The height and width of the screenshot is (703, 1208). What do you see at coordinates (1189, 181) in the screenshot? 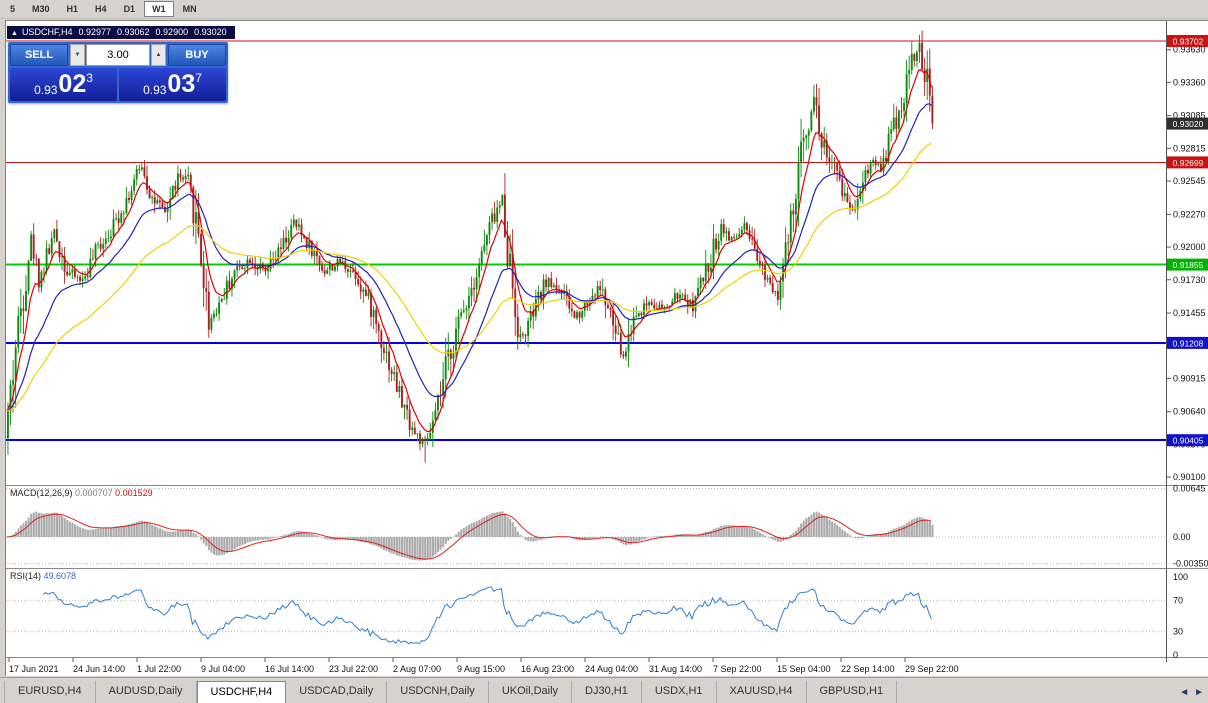
I see `svg-text: 0.92545` at bounding box center [1189, 181].